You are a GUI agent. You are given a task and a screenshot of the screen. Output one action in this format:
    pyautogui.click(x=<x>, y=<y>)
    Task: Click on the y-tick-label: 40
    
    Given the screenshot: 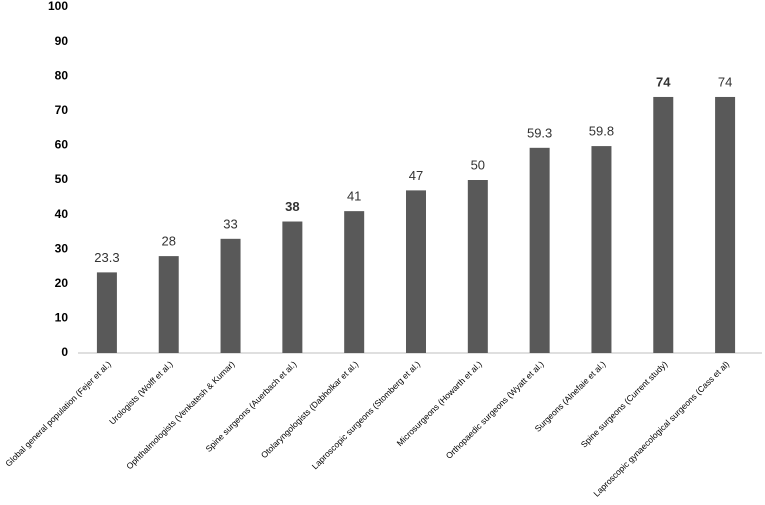 What is the action you would take?
    pyautogui.click(x=62, y=214)
    